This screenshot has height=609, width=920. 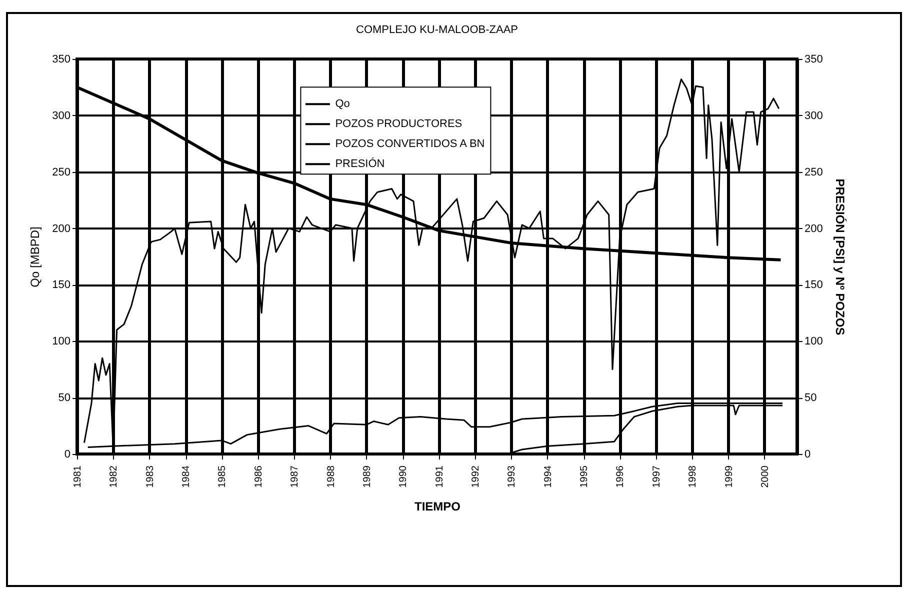 I want to click on x-tick-label: 2000, so click(x=765, y=476).